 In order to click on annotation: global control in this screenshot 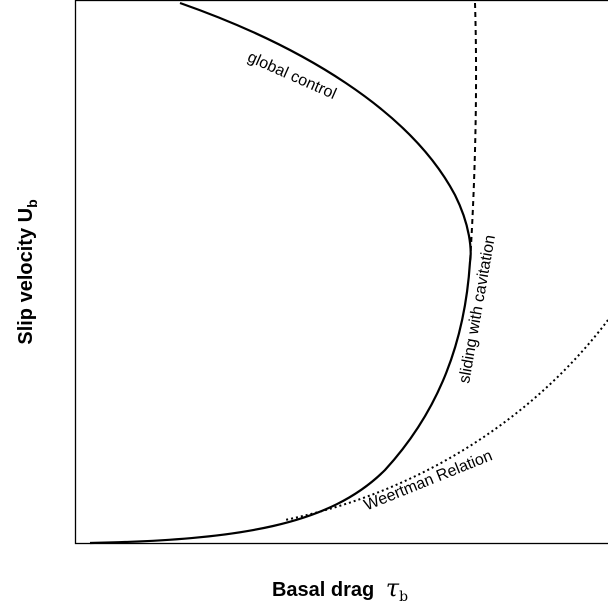, I will do `click(292, 76)`.